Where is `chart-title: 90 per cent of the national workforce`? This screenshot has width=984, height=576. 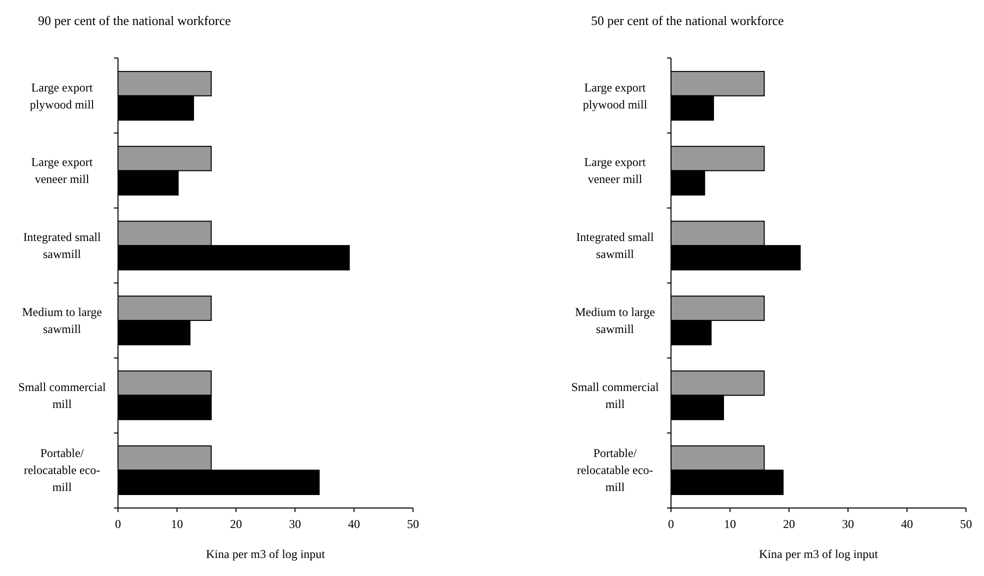
chart-title: 90 per cent of the national workforce is located at coordinates (134, 20).